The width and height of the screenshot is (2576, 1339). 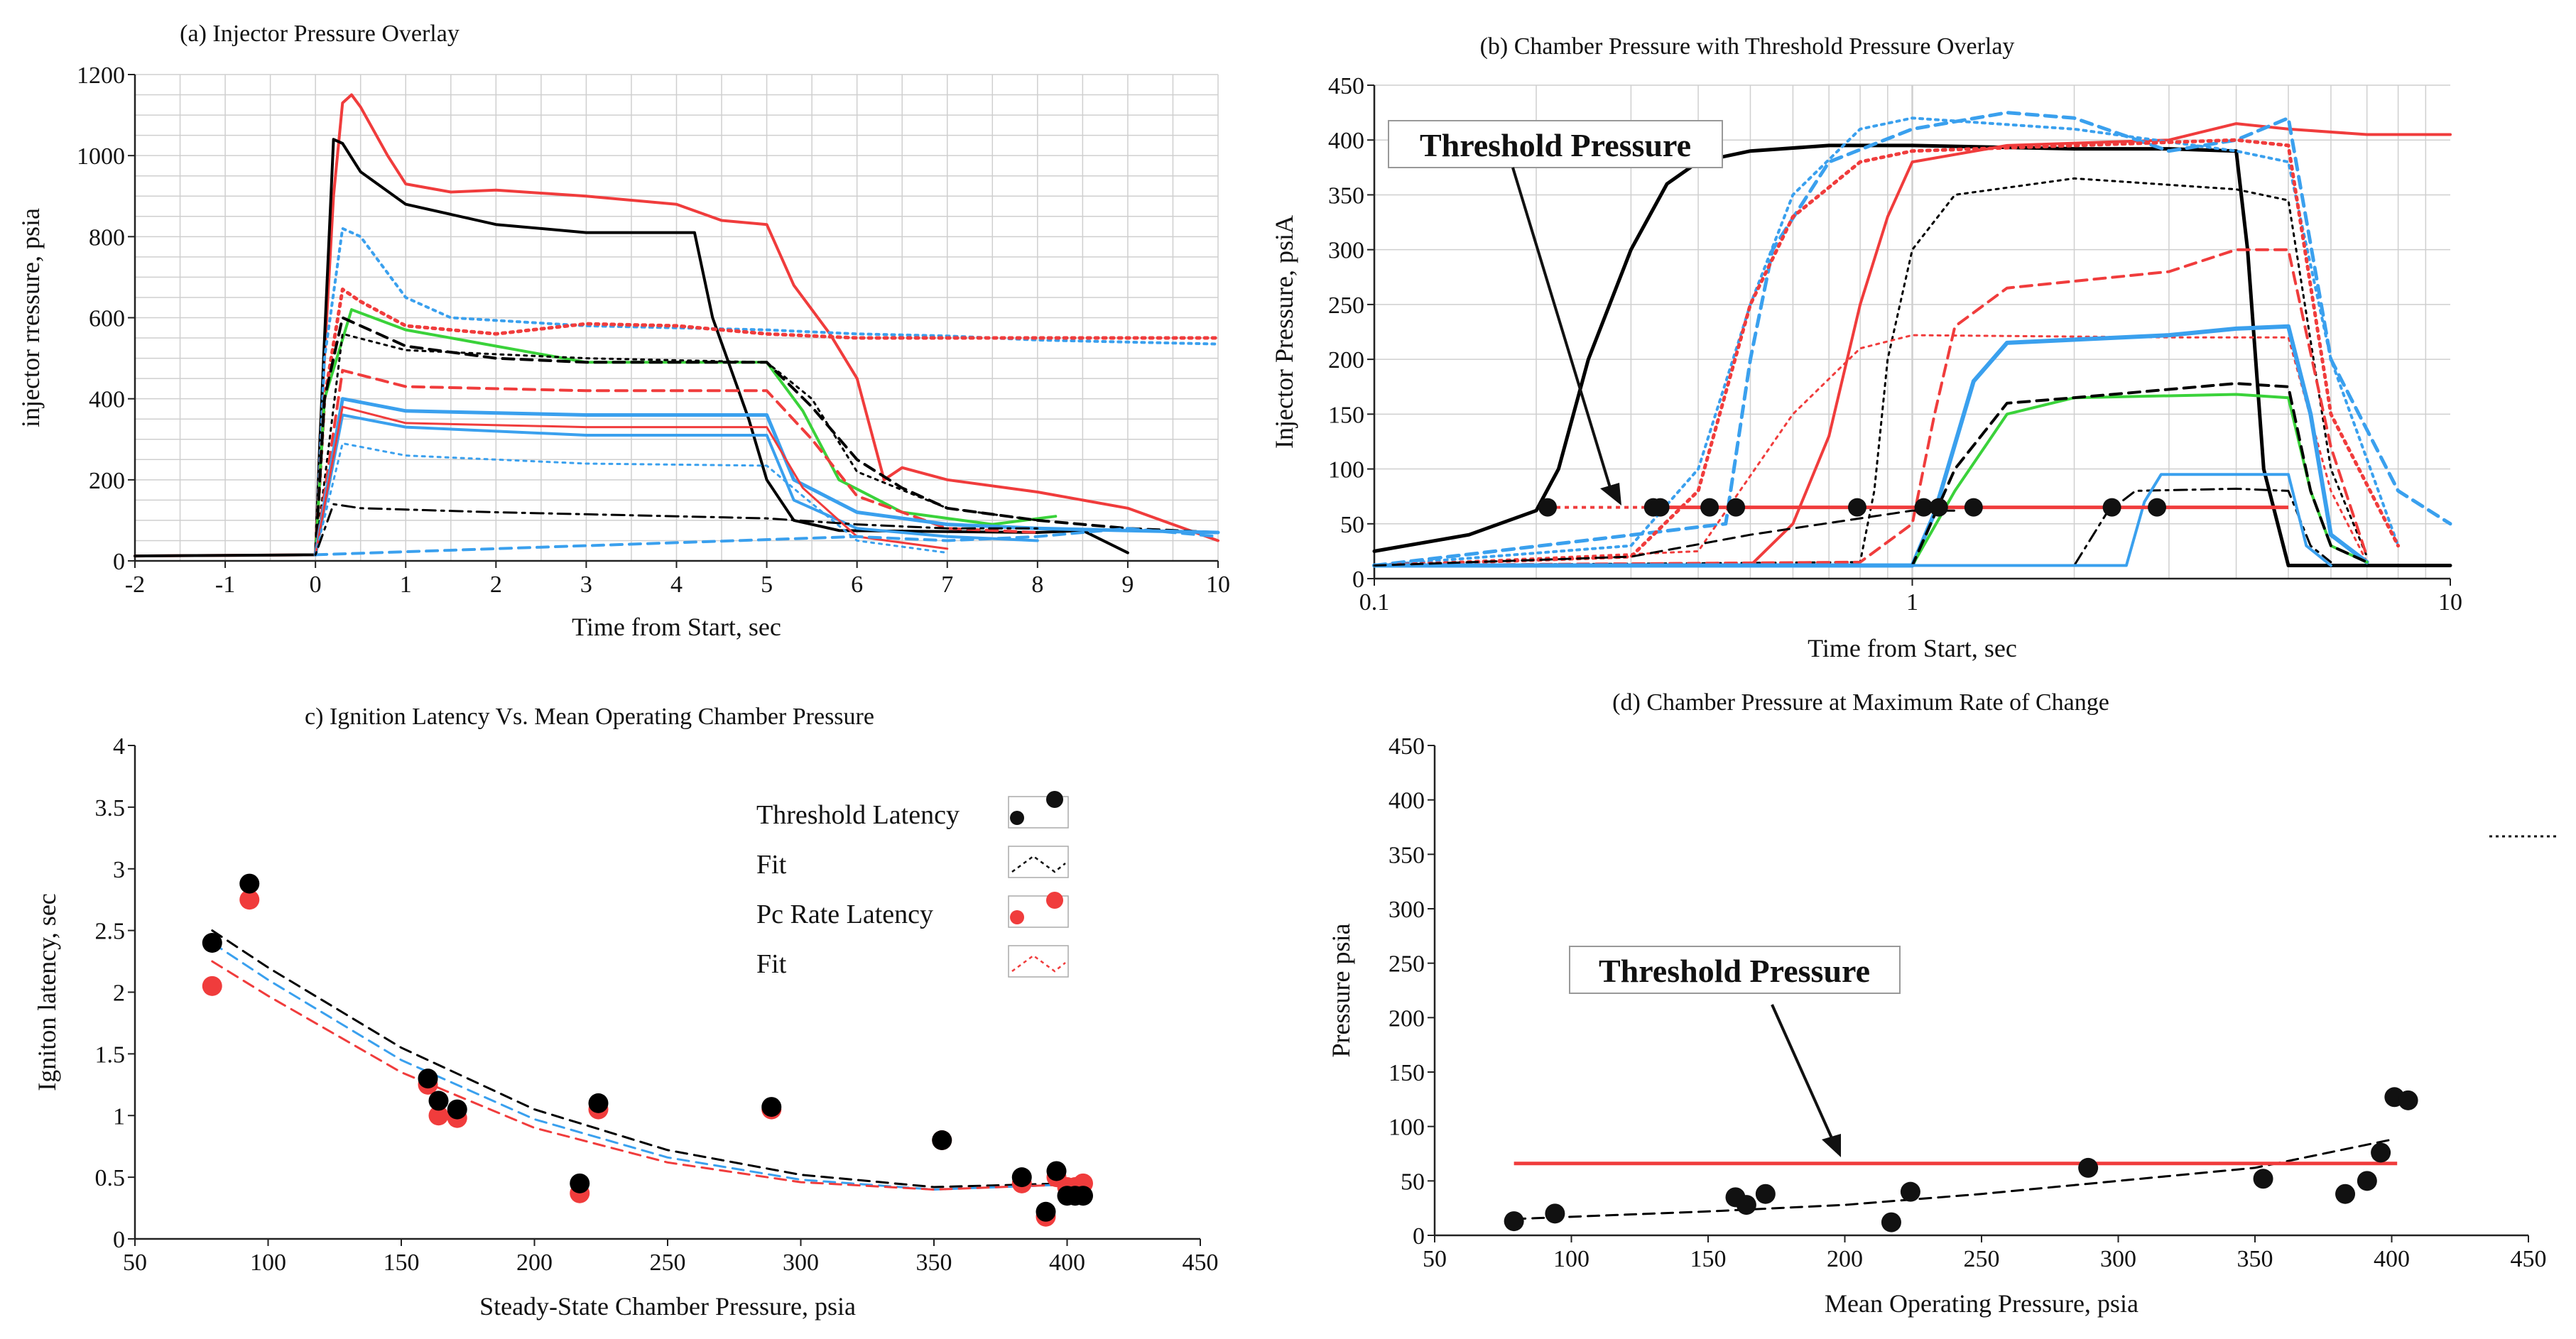 What do you see at coordinates (119, 870) in the screenshot?
I see `y-tick-label: 3` at bounding box center [119, 870].